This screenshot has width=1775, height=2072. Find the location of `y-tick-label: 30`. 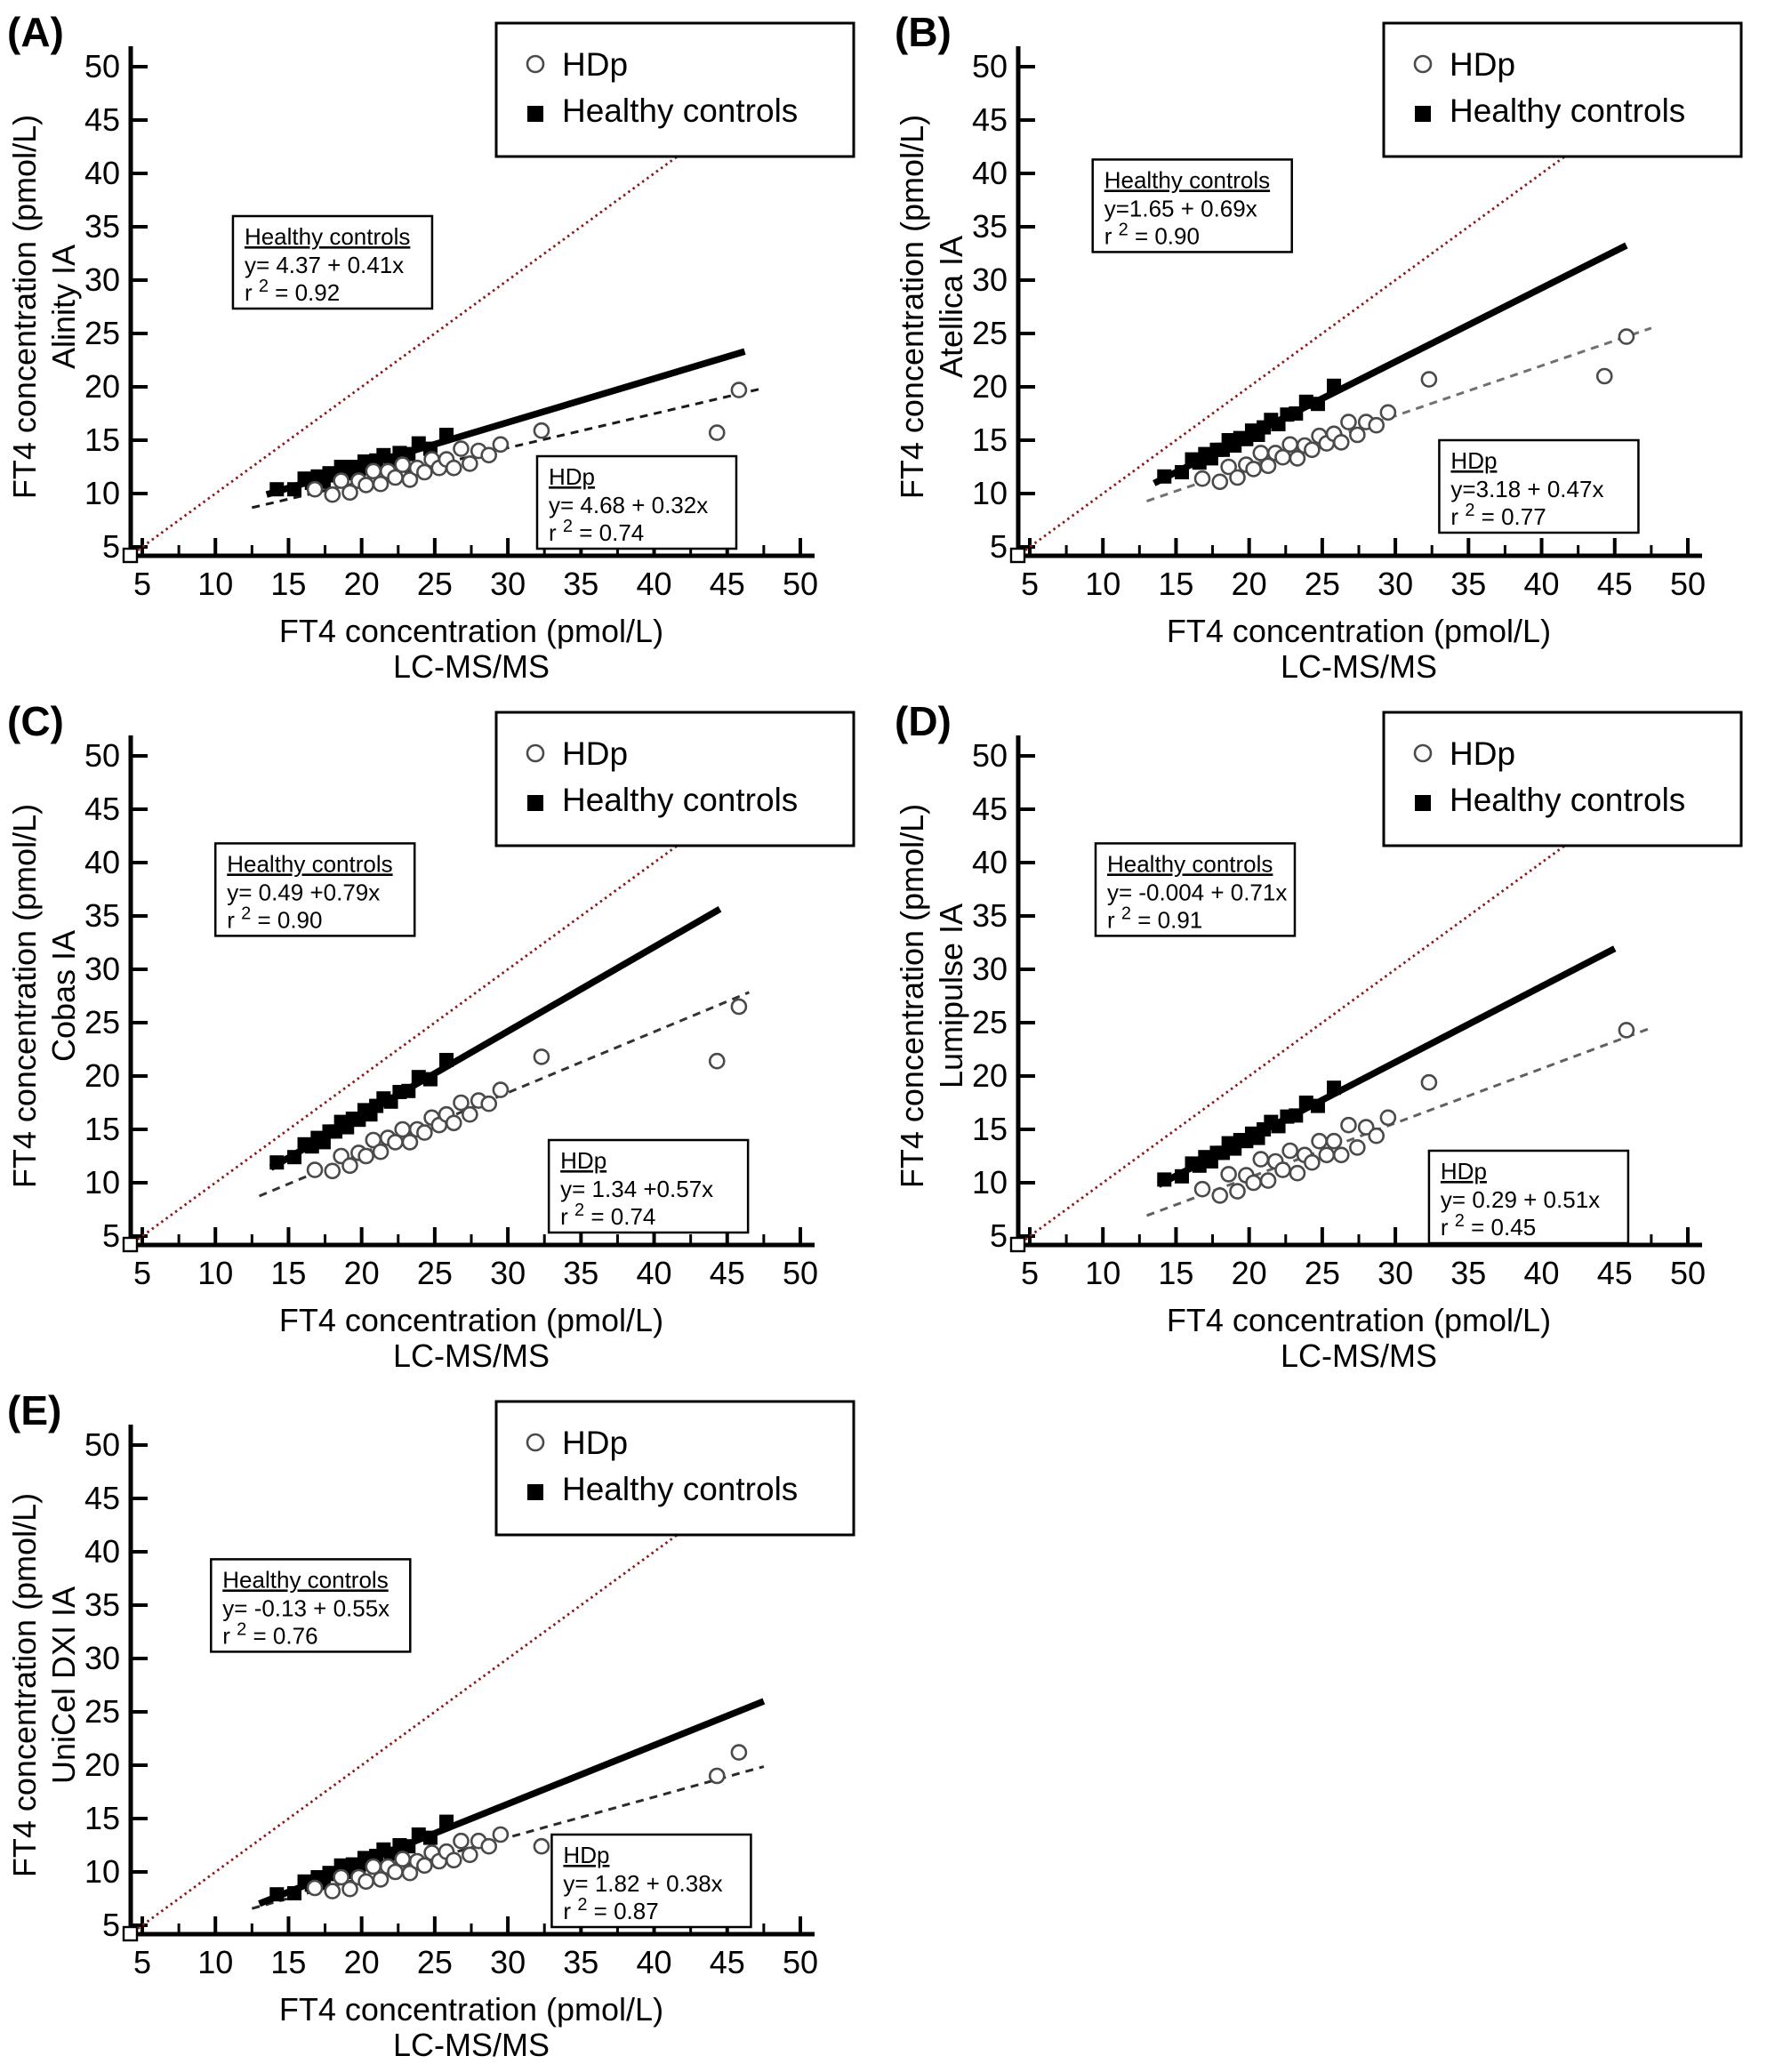

y-tick-label: 30 is located at coordinates (102, 969).